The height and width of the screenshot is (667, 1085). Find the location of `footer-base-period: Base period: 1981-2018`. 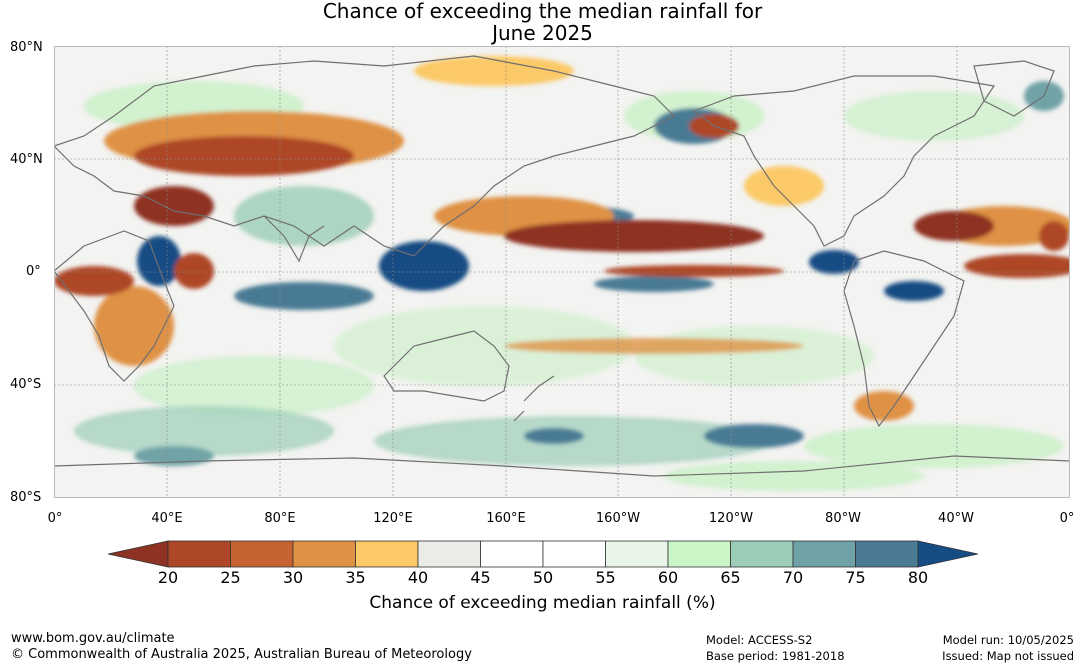

footer-base-period: Base period: 1981-2018 is located at coordinates (775, 656).